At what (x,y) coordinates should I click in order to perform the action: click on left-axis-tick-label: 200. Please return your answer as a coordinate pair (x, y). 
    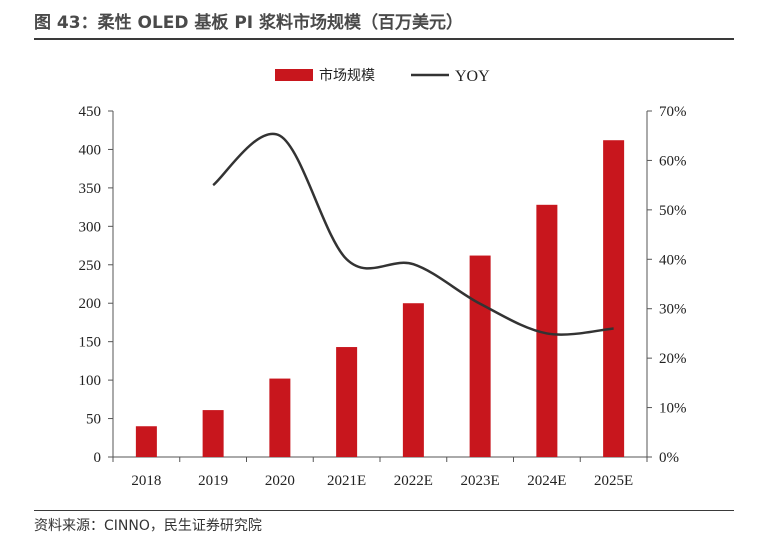
    Looking at the image, I should click on (90, 304).